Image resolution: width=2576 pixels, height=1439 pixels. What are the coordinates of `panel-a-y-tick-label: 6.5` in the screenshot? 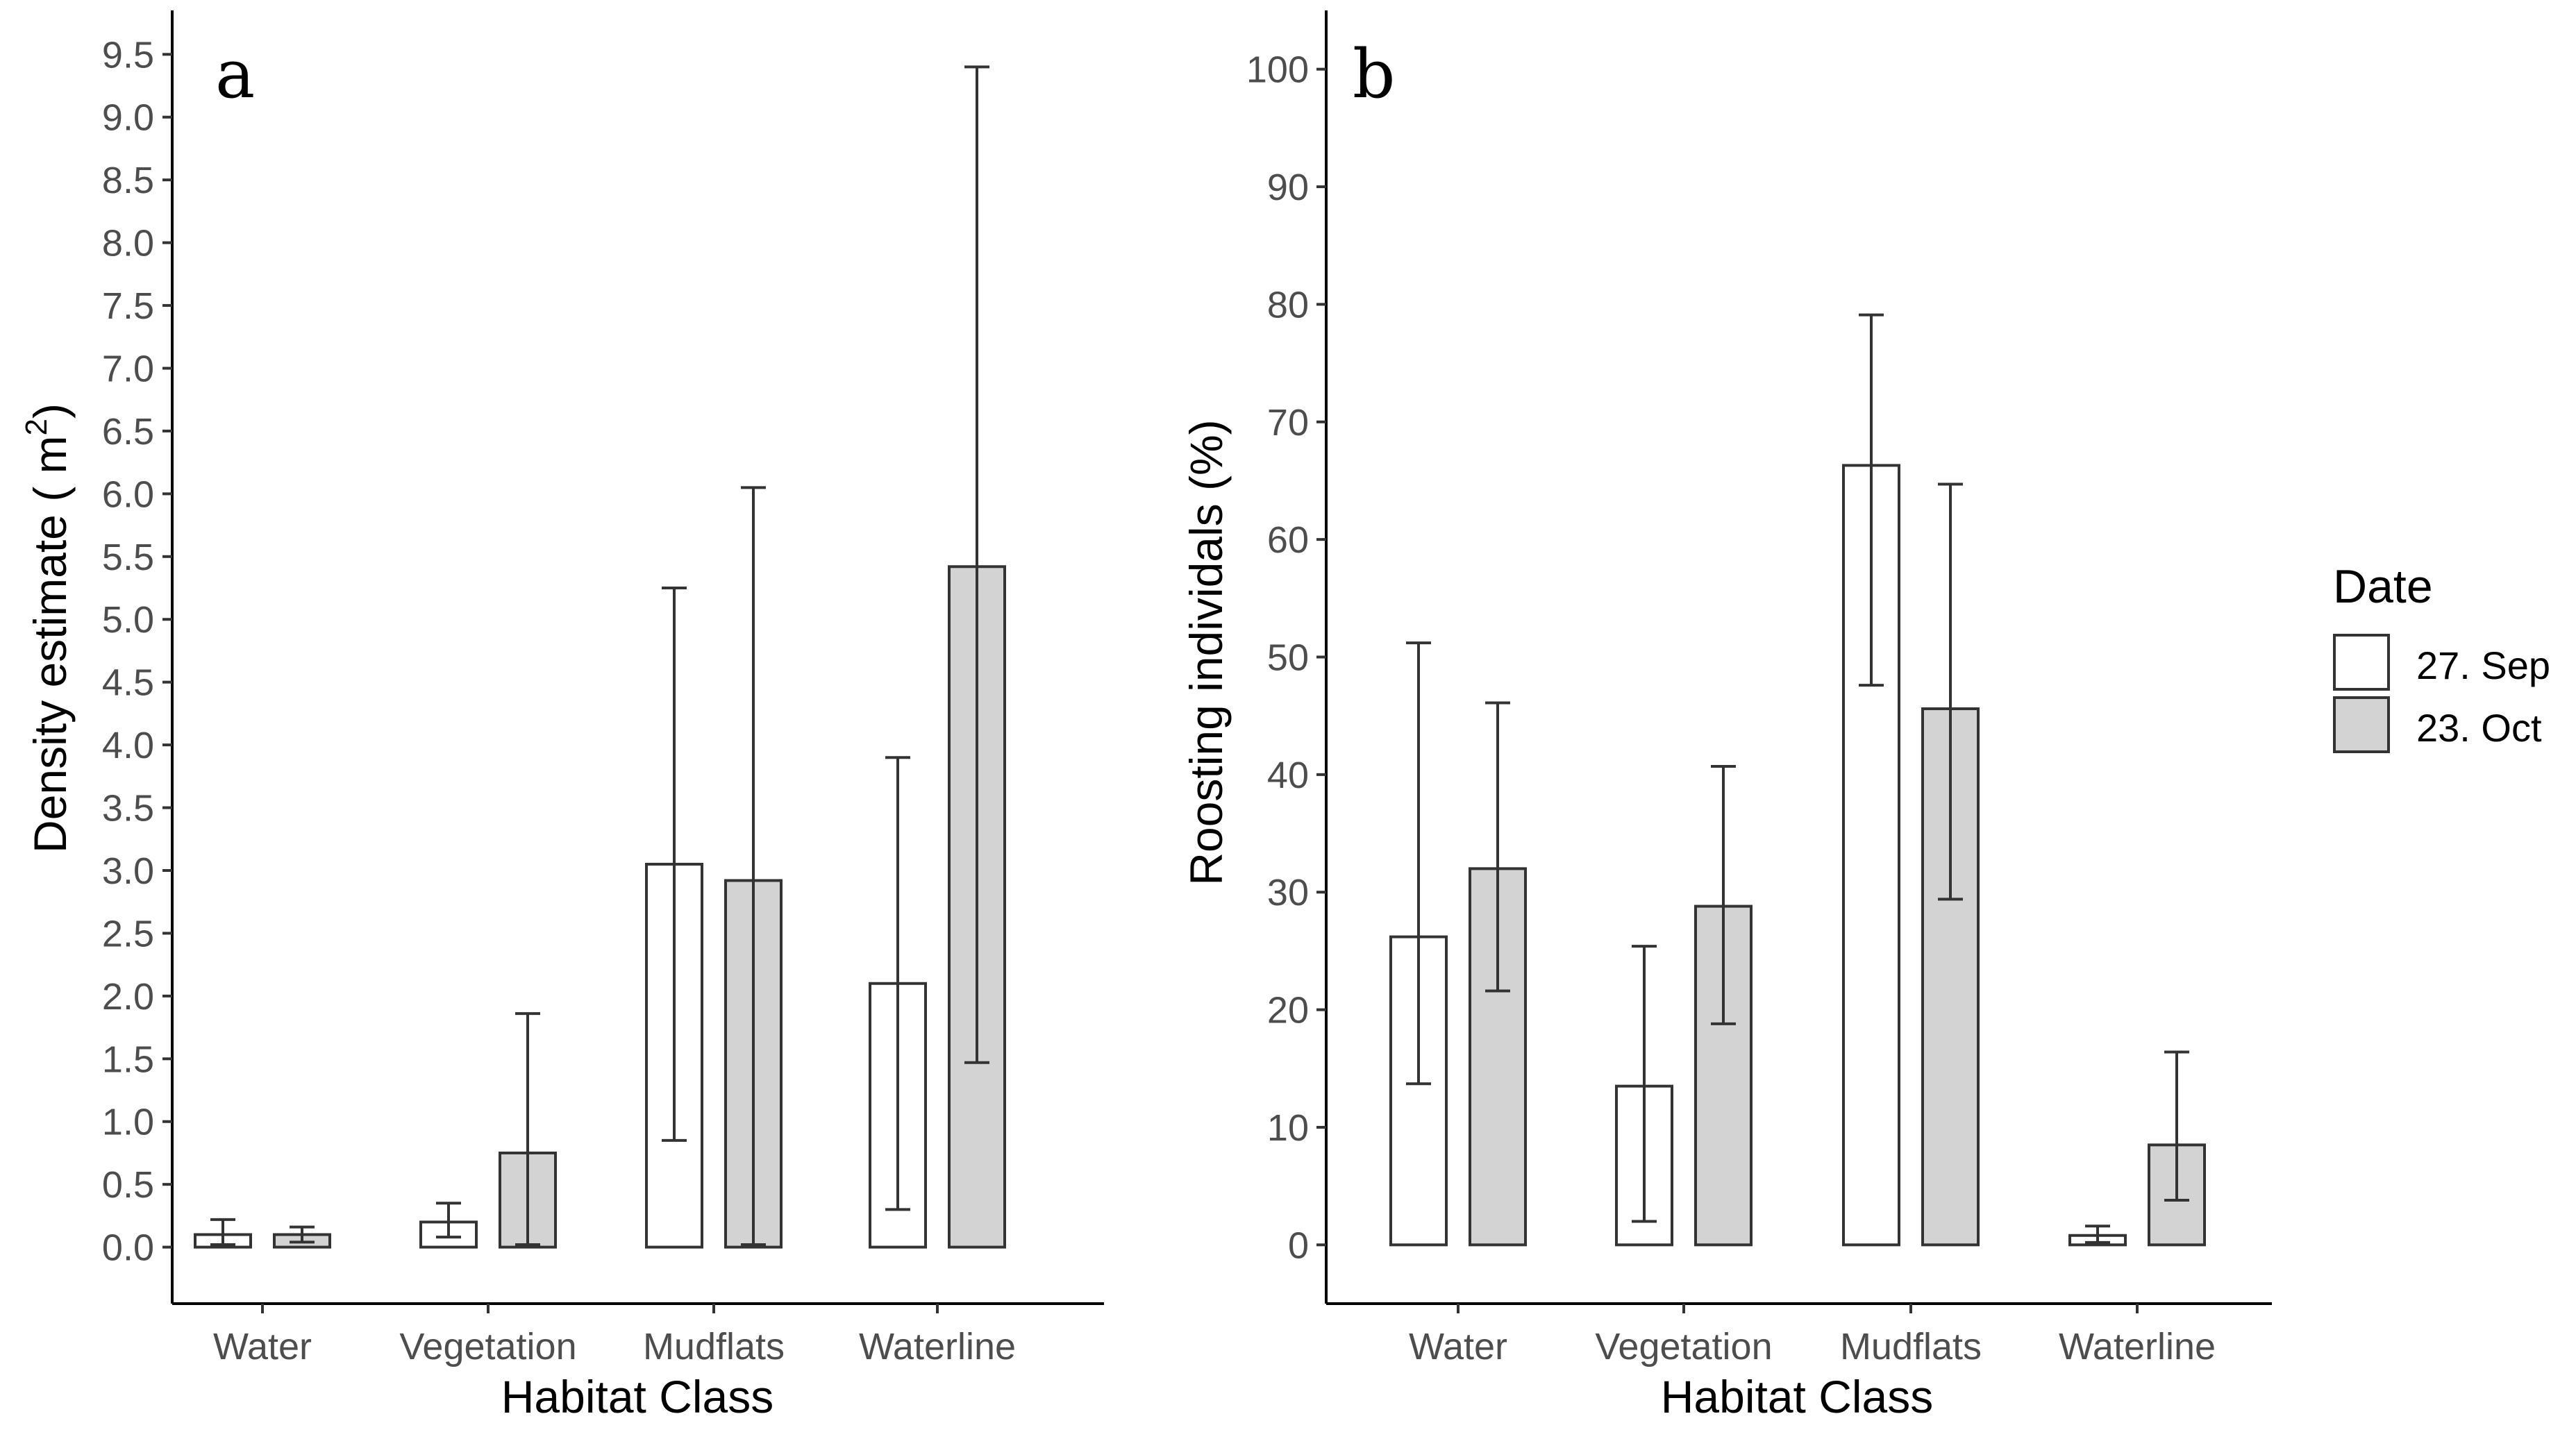 It's located at (128, 432).